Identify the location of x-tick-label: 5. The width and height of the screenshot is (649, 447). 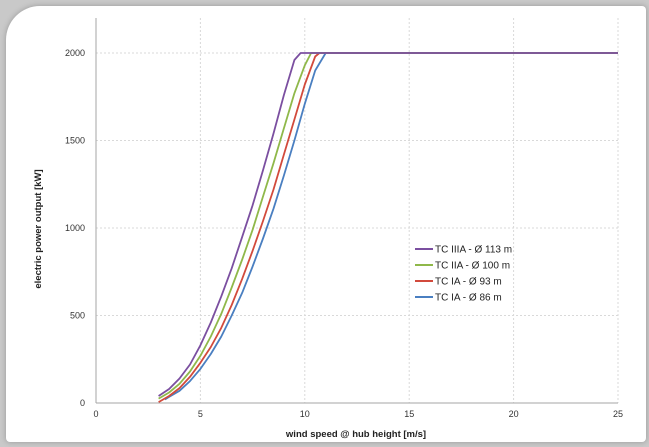
(200, 414).